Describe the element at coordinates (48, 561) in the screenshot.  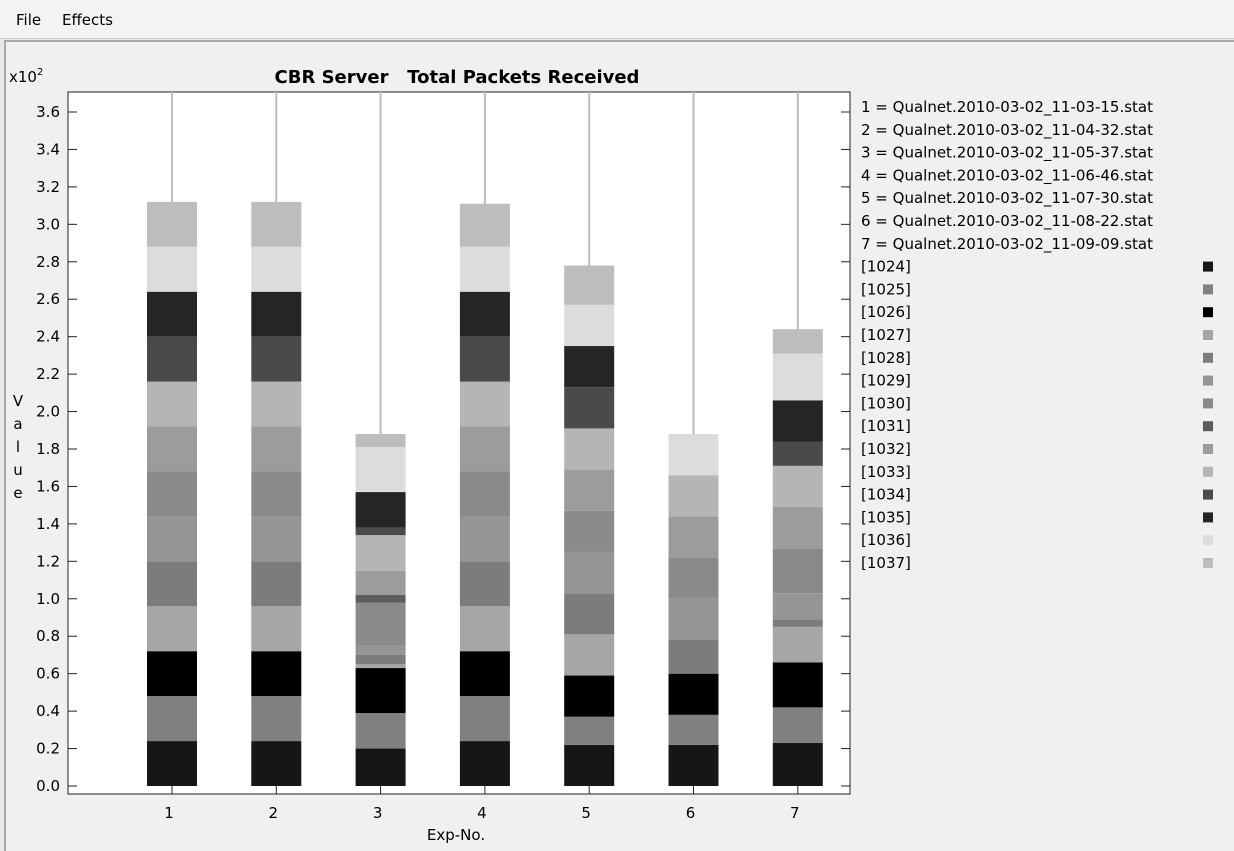
I see `y-tick-label-6: 1.2` at that location.